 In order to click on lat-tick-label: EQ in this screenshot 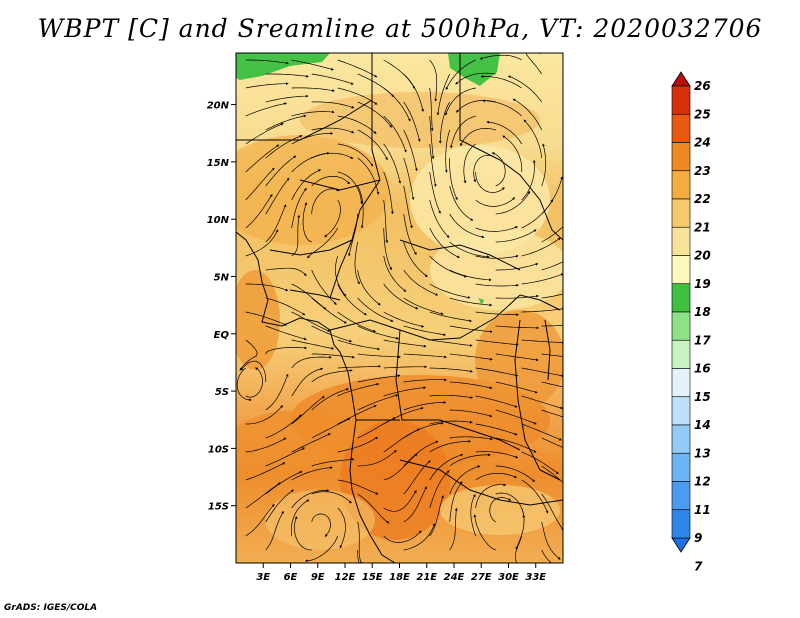, I will do `click(222, 335)`.